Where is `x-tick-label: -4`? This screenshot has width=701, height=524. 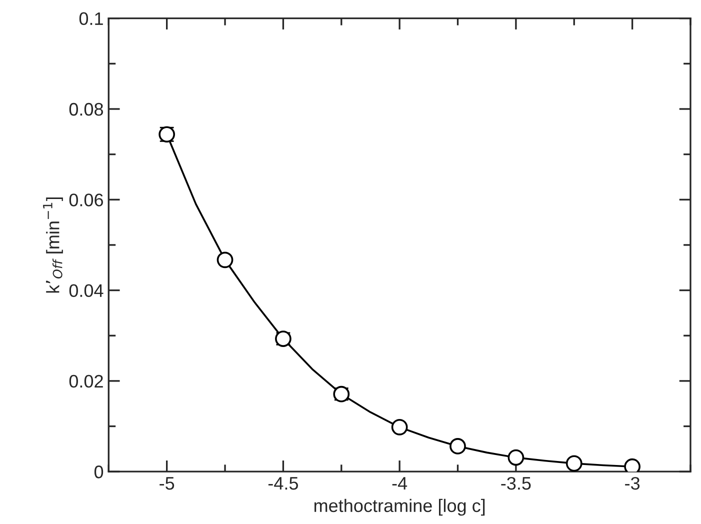 x-tick-label: -4 is located at coordinates (400, 483).